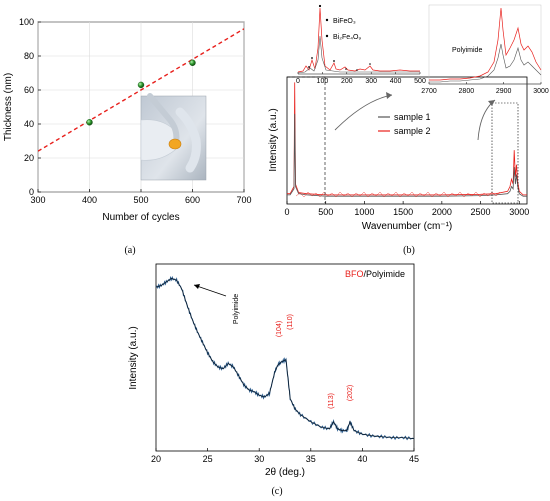  What do you see at coordinates (26, 22) in the screenshot?
I see `tick-label-y-100: 100` at bounding box center [26, 22].